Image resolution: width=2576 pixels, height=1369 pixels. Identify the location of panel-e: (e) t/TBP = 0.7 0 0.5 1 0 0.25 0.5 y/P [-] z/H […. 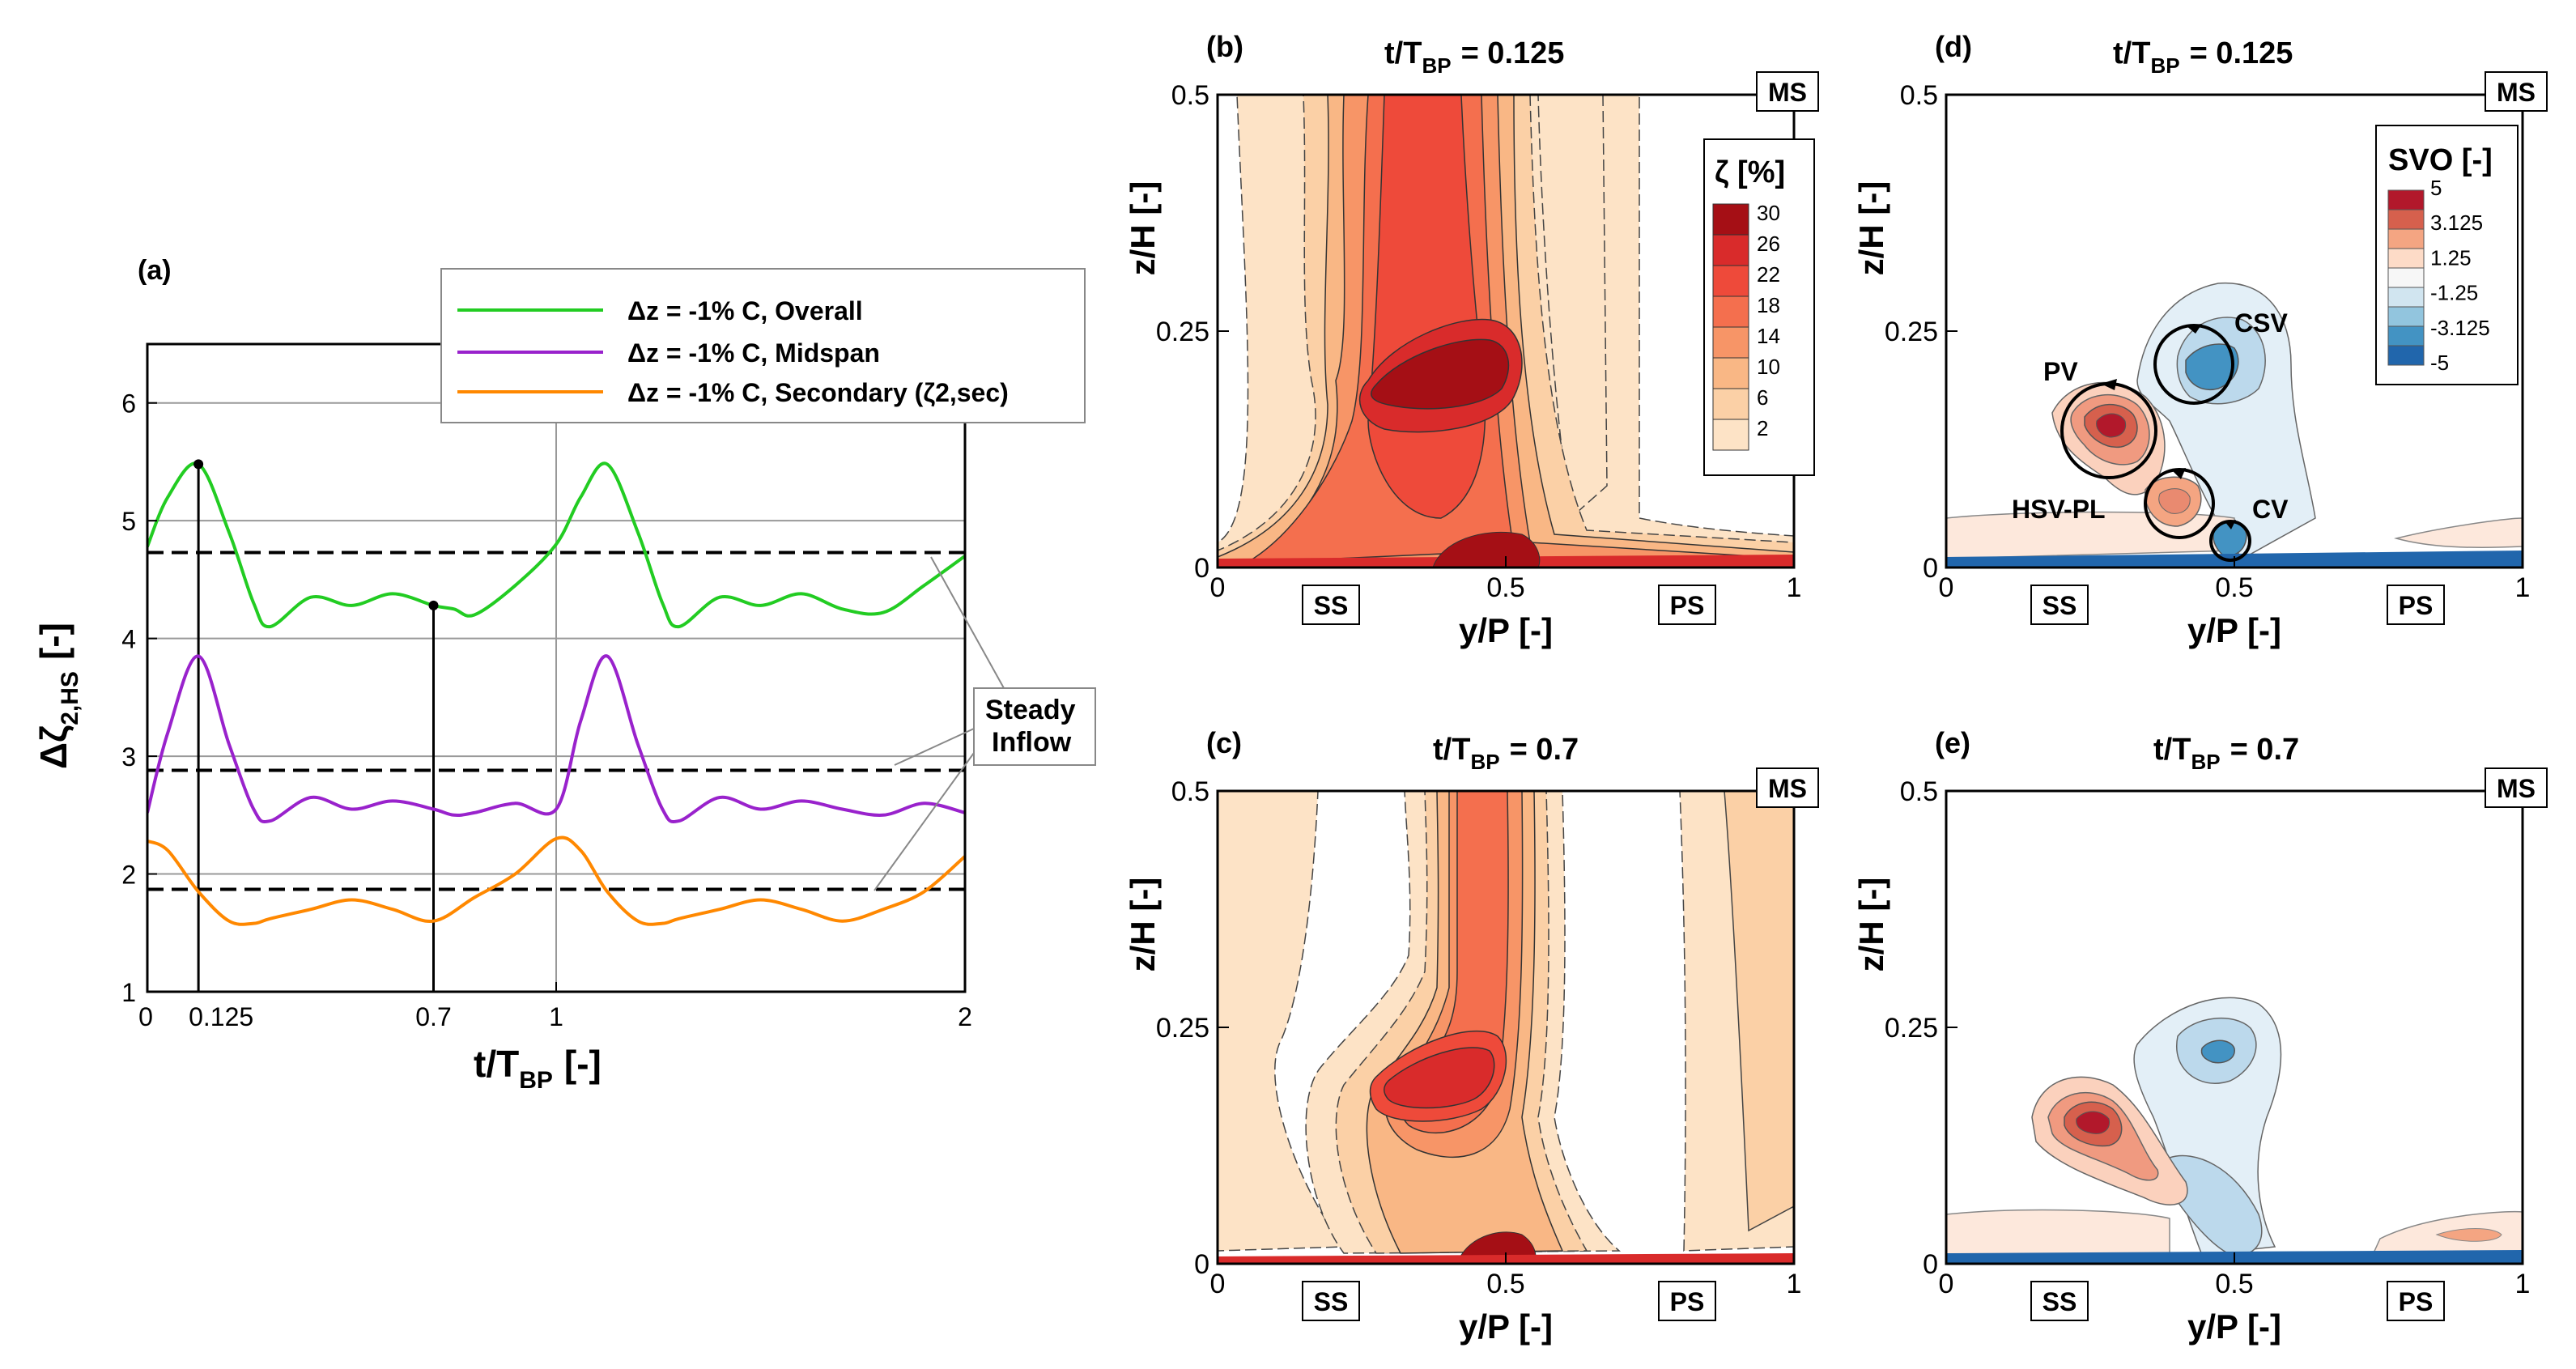
(2200, 1036).